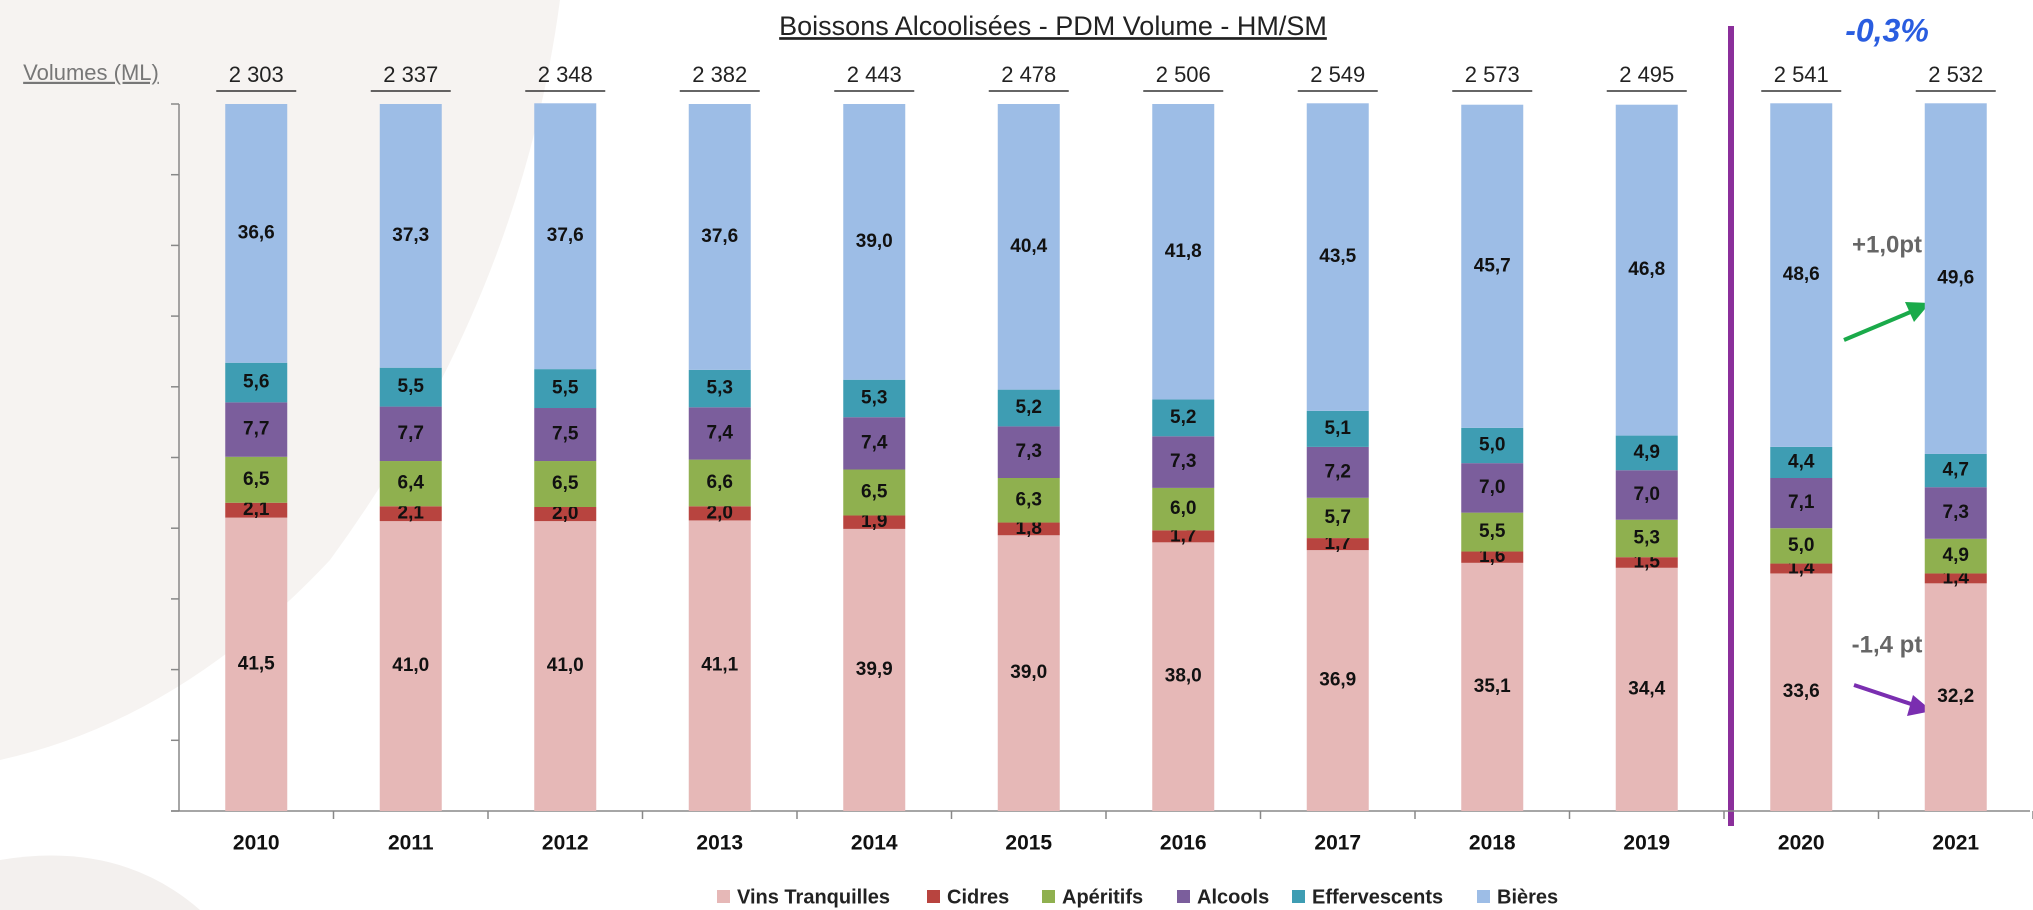 This screenshot has height=910, width=2033. What do you see at coordinates (1887, 244) in the screenshot?
I see `annotation: +1,0pt` at bounding box center [1887, 244].